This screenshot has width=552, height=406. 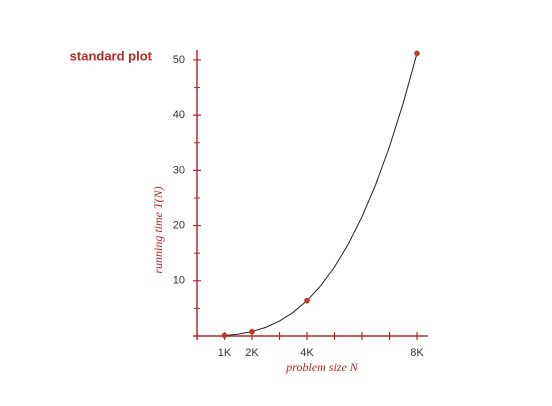 I want to click on y-axis-title: running time T(N), so click(x=158, y=229).